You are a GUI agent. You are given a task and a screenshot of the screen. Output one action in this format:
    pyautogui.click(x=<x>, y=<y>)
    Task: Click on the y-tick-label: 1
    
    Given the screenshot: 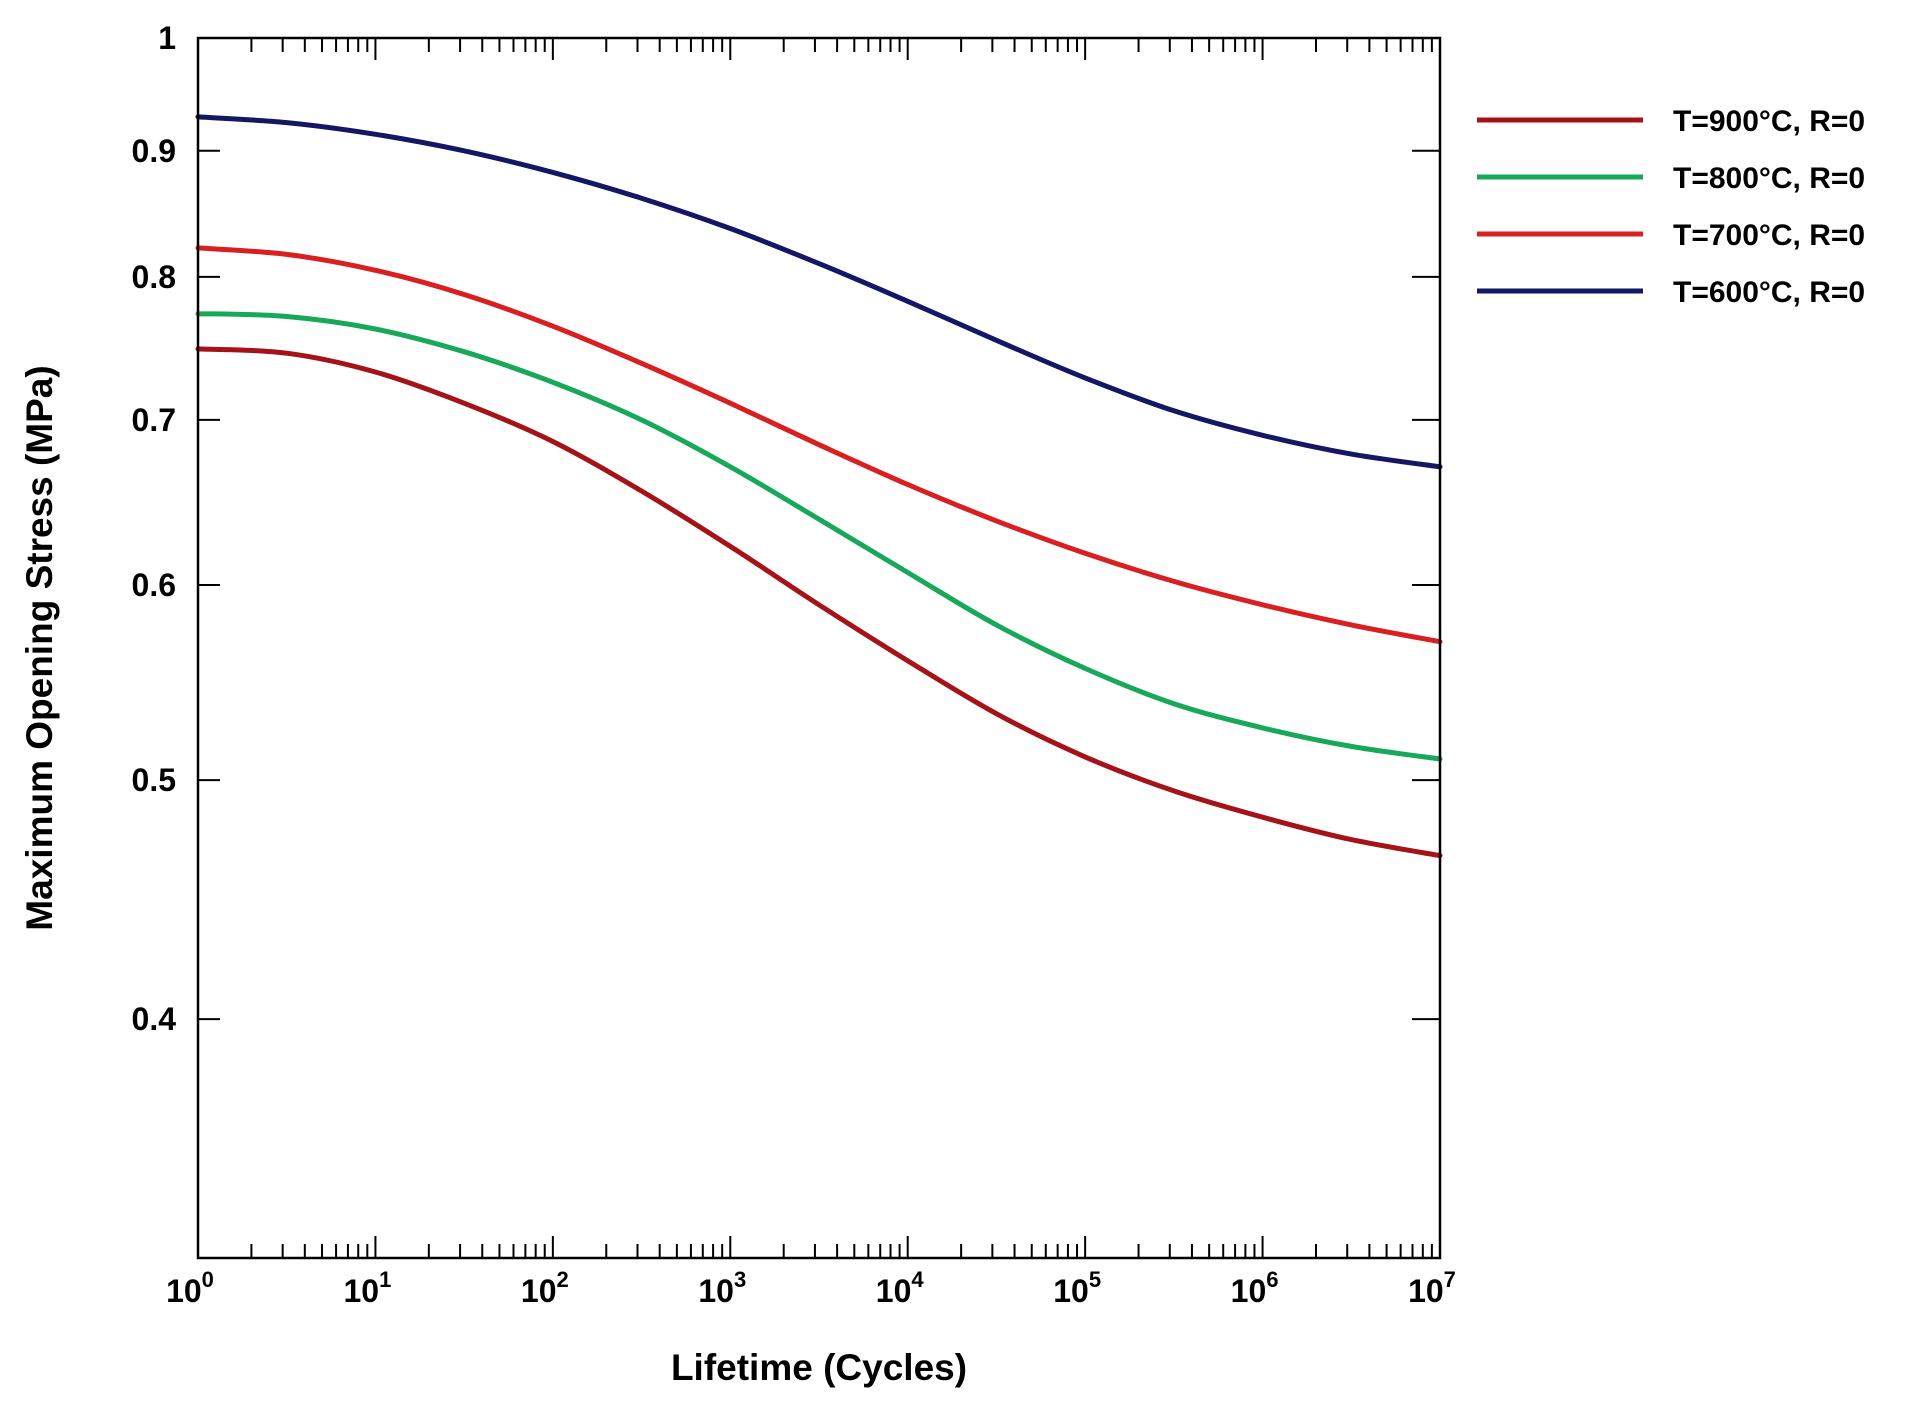 What is the action you would take?
    pyautogui.click(x=167, y=38)
    